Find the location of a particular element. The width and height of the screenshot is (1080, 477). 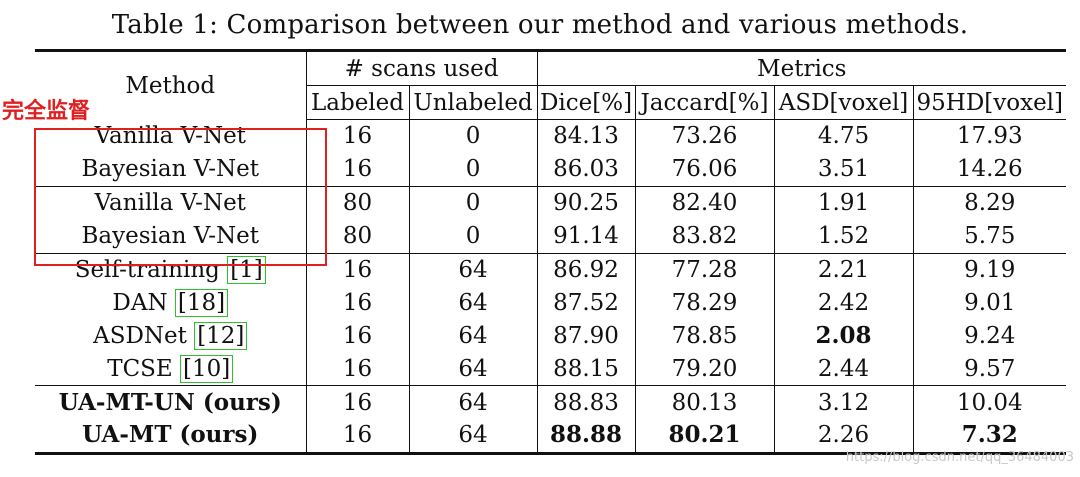

header-labeled: Labeled is located at coordinates (358, 102).